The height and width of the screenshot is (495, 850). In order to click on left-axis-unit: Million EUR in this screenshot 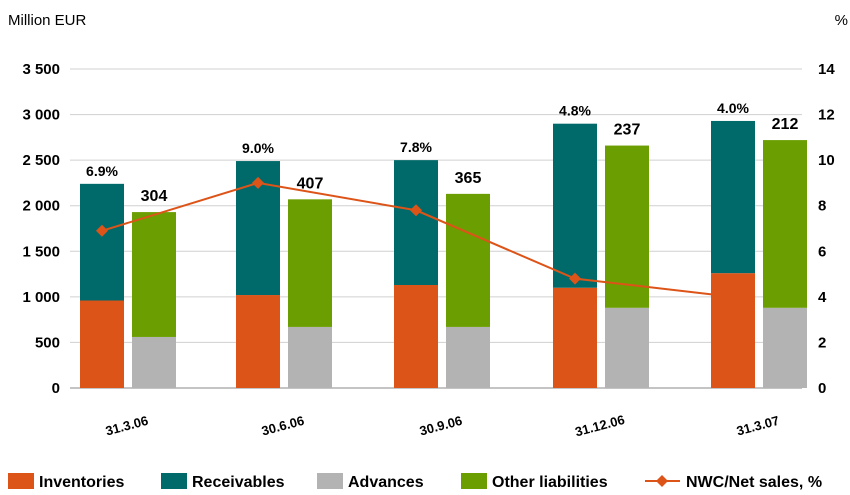, I will do `click(47, 20)`.